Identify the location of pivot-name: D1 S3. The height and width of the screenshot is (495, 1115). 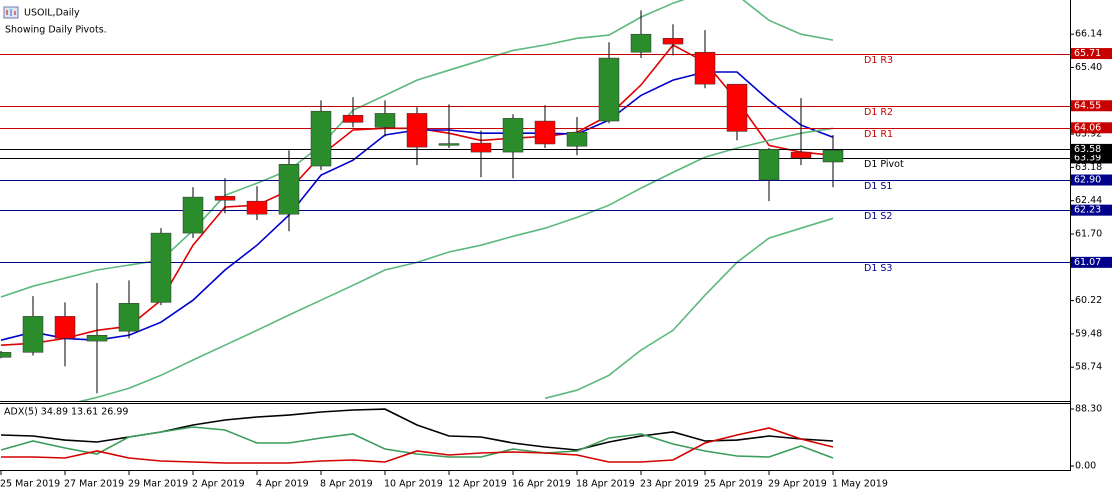
(878, 268).